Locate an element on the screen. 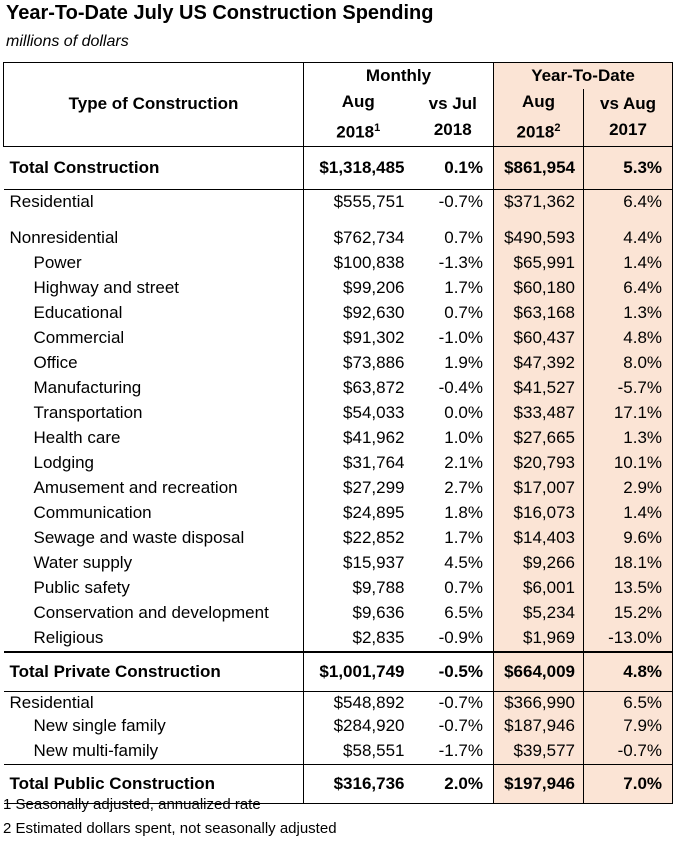 Image resolution: width=675 pixels, height=842 pixels. header-line: 2017 is located at coordinates (628, 130).